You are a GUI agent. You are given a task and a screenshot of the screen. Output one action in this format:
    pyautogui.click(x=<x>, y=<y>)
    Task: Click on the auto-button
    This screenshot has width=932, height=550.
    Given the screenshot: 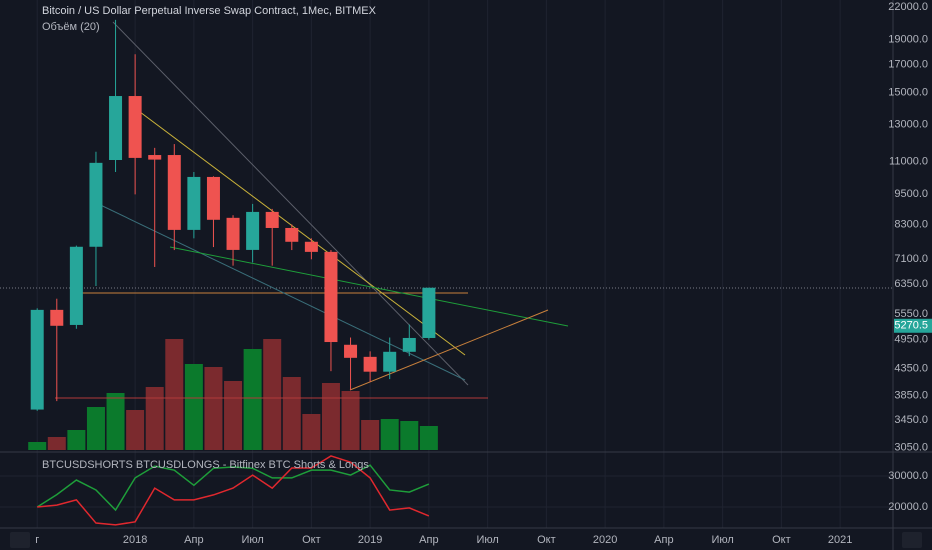 What is the action you would take?
    pyautogui.click(x=912, y=540)
    